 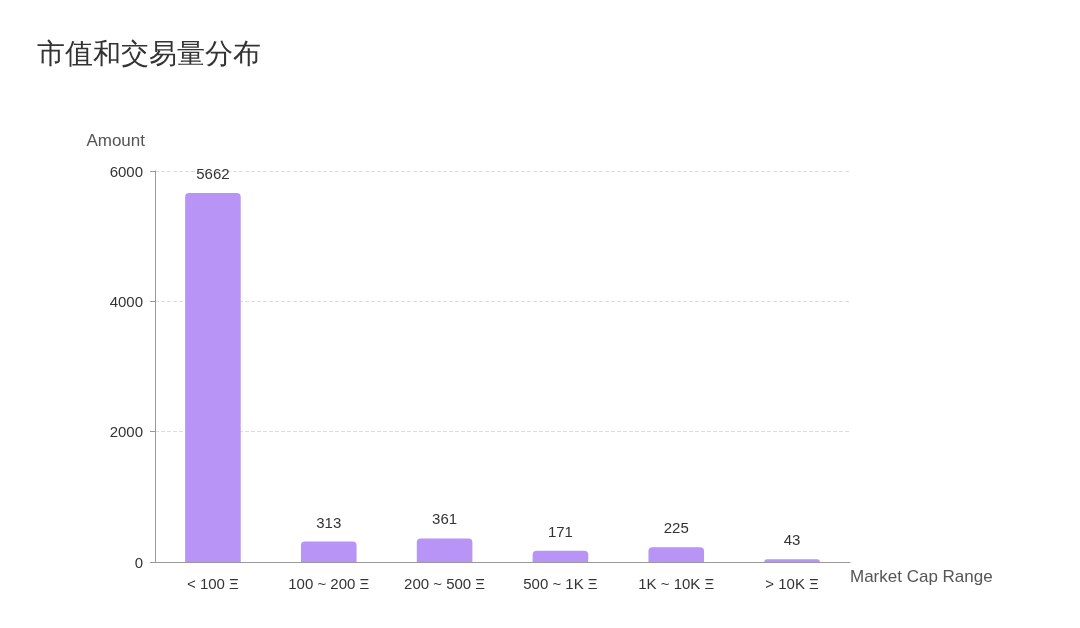 I want to click on data-label: 313, so click(x=329, y=522).